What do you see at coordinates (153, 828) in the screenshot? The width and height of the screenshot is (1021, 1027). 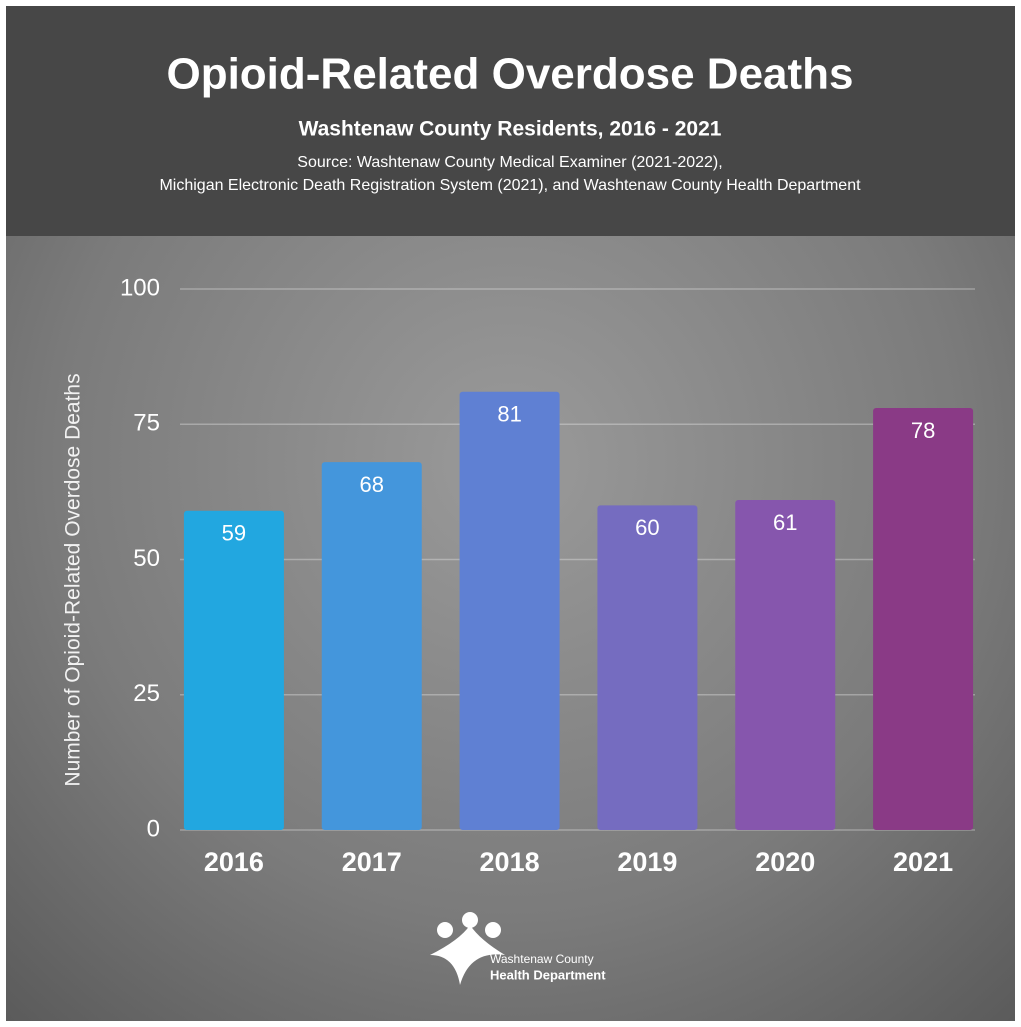 I see `y-tick-label: 0` at bounding box center [153, 828].